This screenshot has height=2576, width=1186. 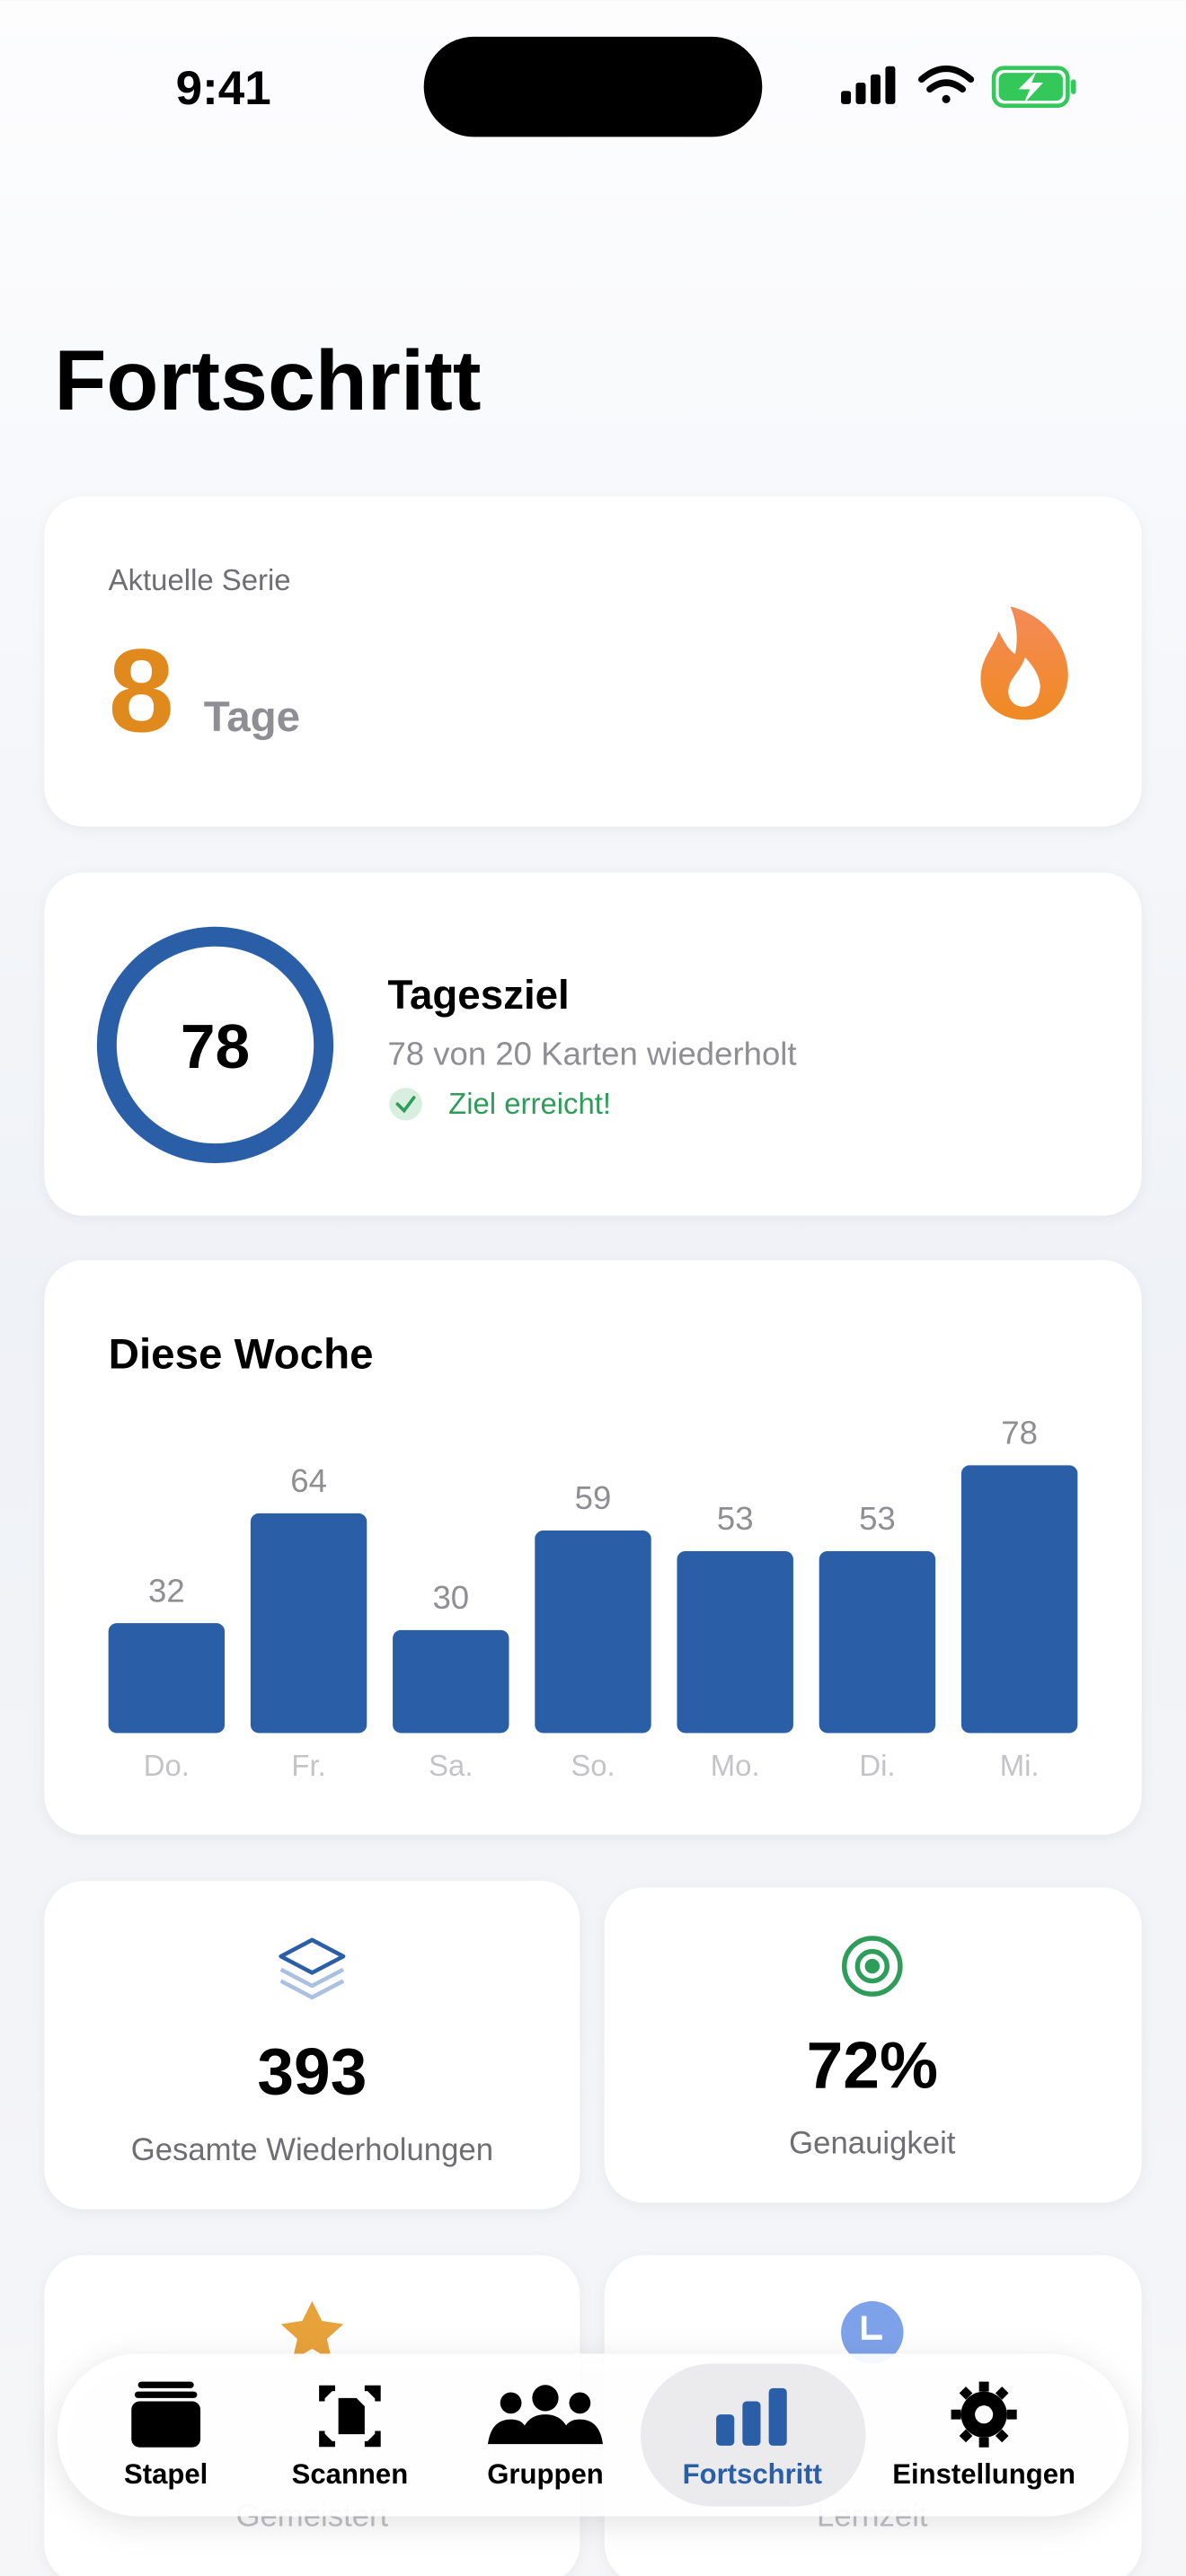 I want to click on scannen-icon, so click(x=350, y=2416).